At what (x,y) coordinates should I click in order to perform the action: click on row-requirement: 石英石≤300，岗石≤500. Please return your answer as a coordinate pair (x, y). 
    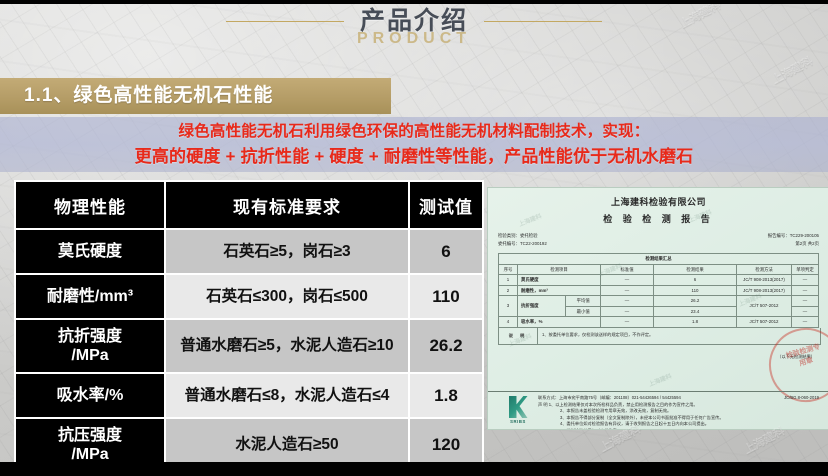
    Looking at the image, I should click on (287, 296).